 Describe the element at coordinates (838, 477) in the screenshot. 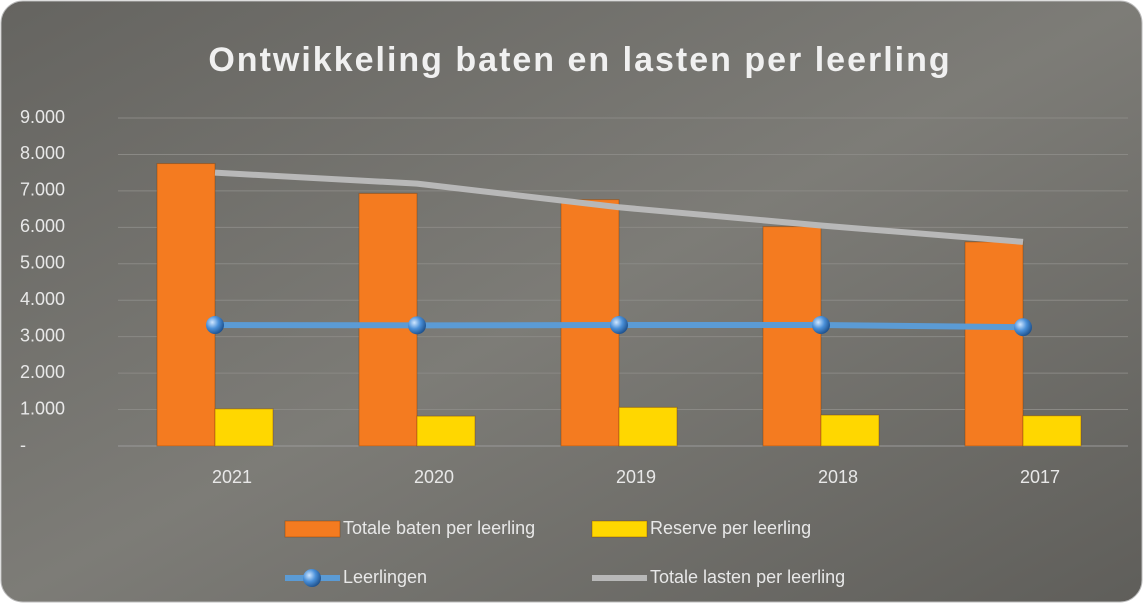

I see `x-tick-label: 2018` at that location.